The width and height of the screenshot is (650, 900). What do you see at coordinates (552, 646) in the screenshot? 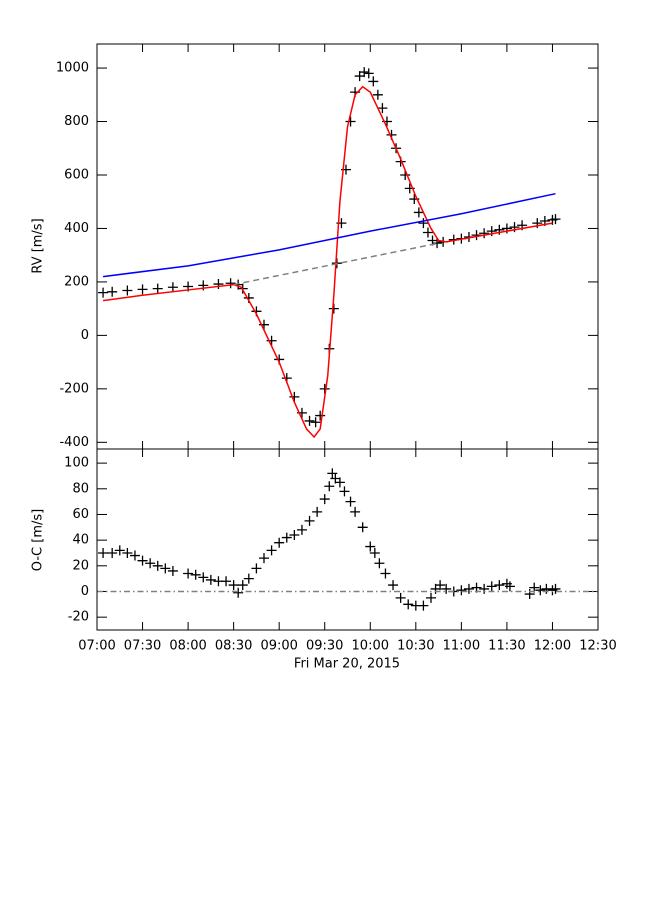
I see `x-tick-label: 12:00` at bounding box center [552, 646].